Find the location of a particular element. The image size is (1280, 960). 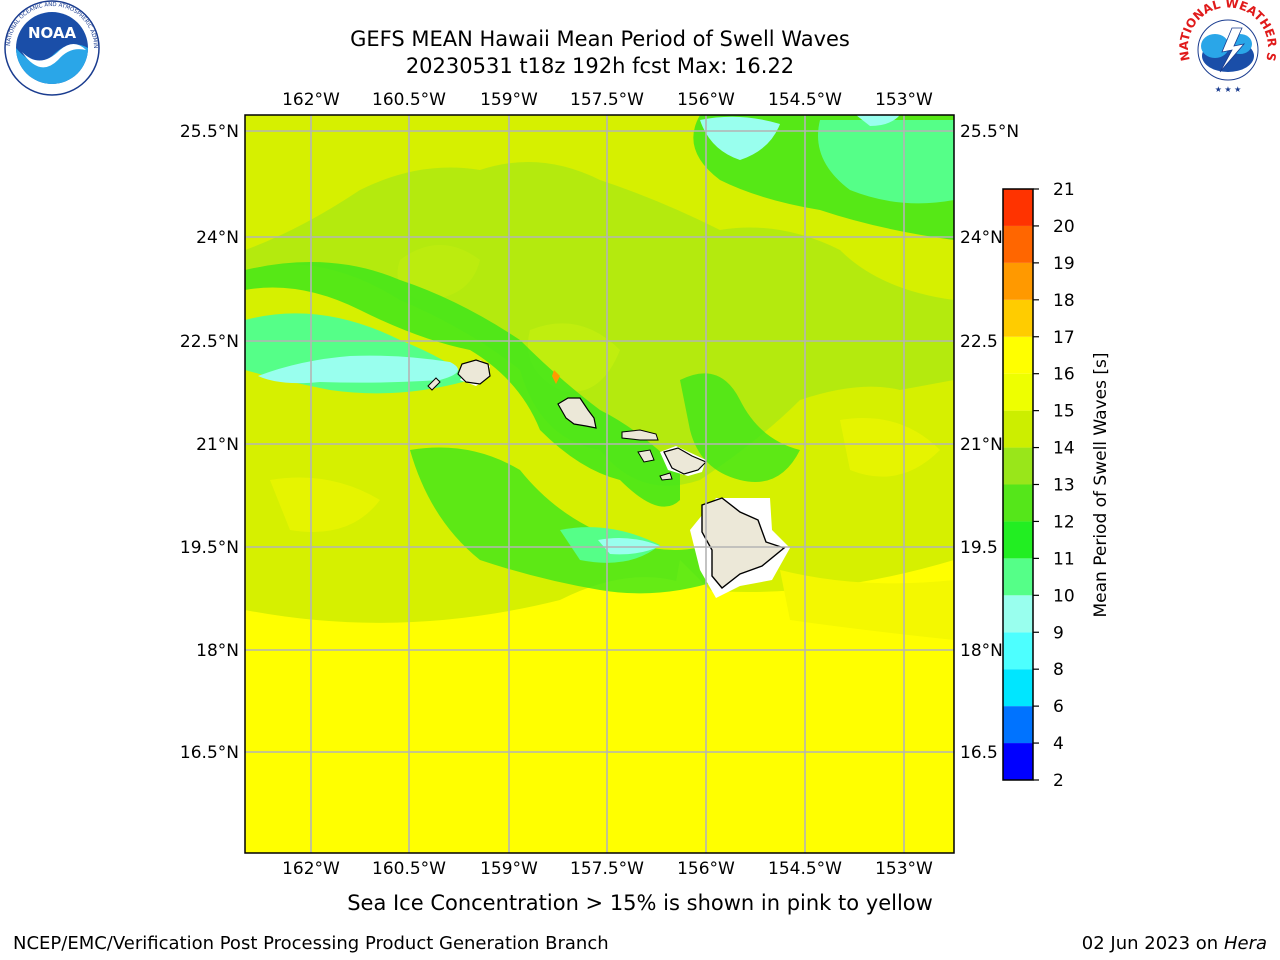

lat-label-left: 22.5°N is located at coordinates (209, 342).